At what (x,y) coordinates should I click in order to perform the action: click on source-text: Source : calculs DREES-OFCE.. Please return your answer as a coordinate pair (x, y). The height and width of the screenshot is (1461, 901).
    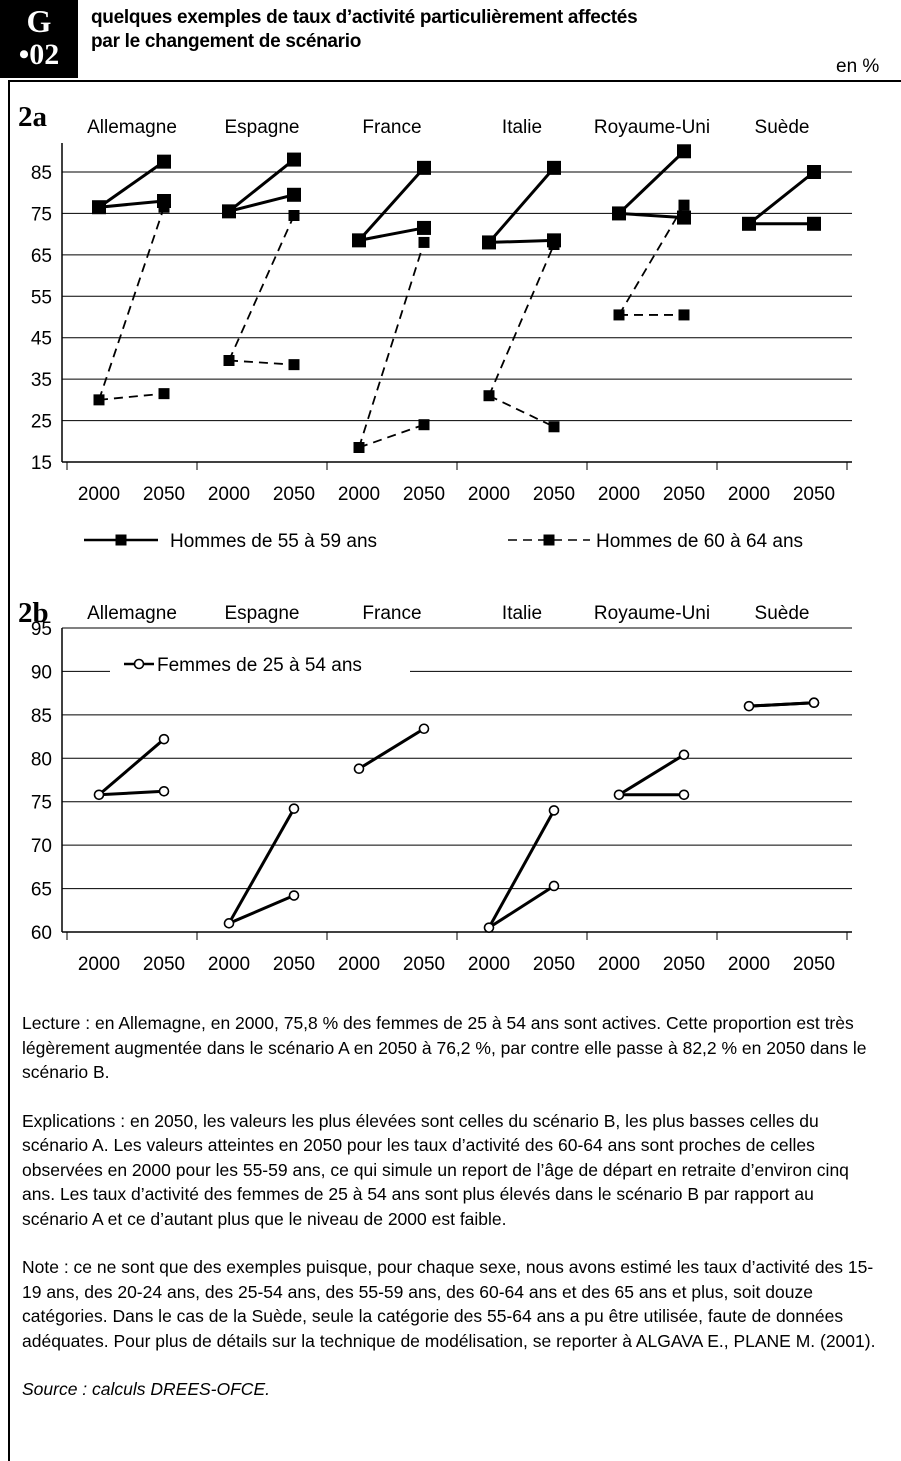
    Looking at the image, I should click on (146, 1389).